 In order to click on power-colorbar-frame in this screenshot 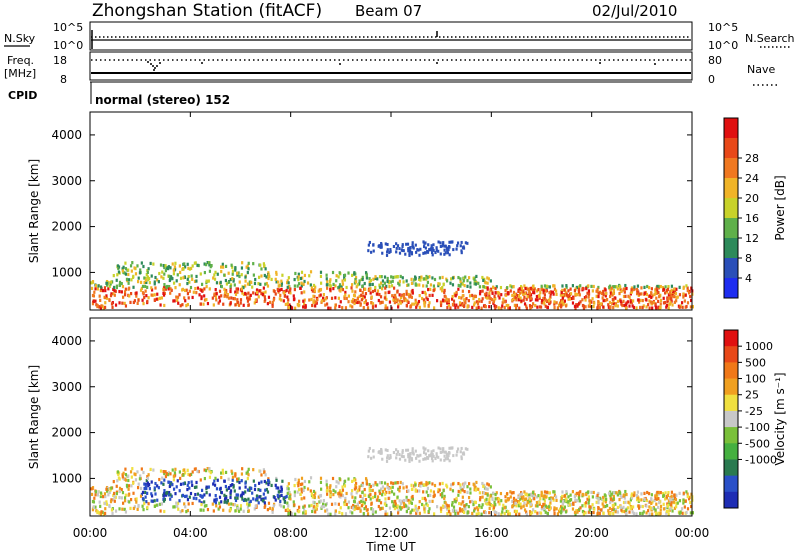, I will do `click(731, 208)`.